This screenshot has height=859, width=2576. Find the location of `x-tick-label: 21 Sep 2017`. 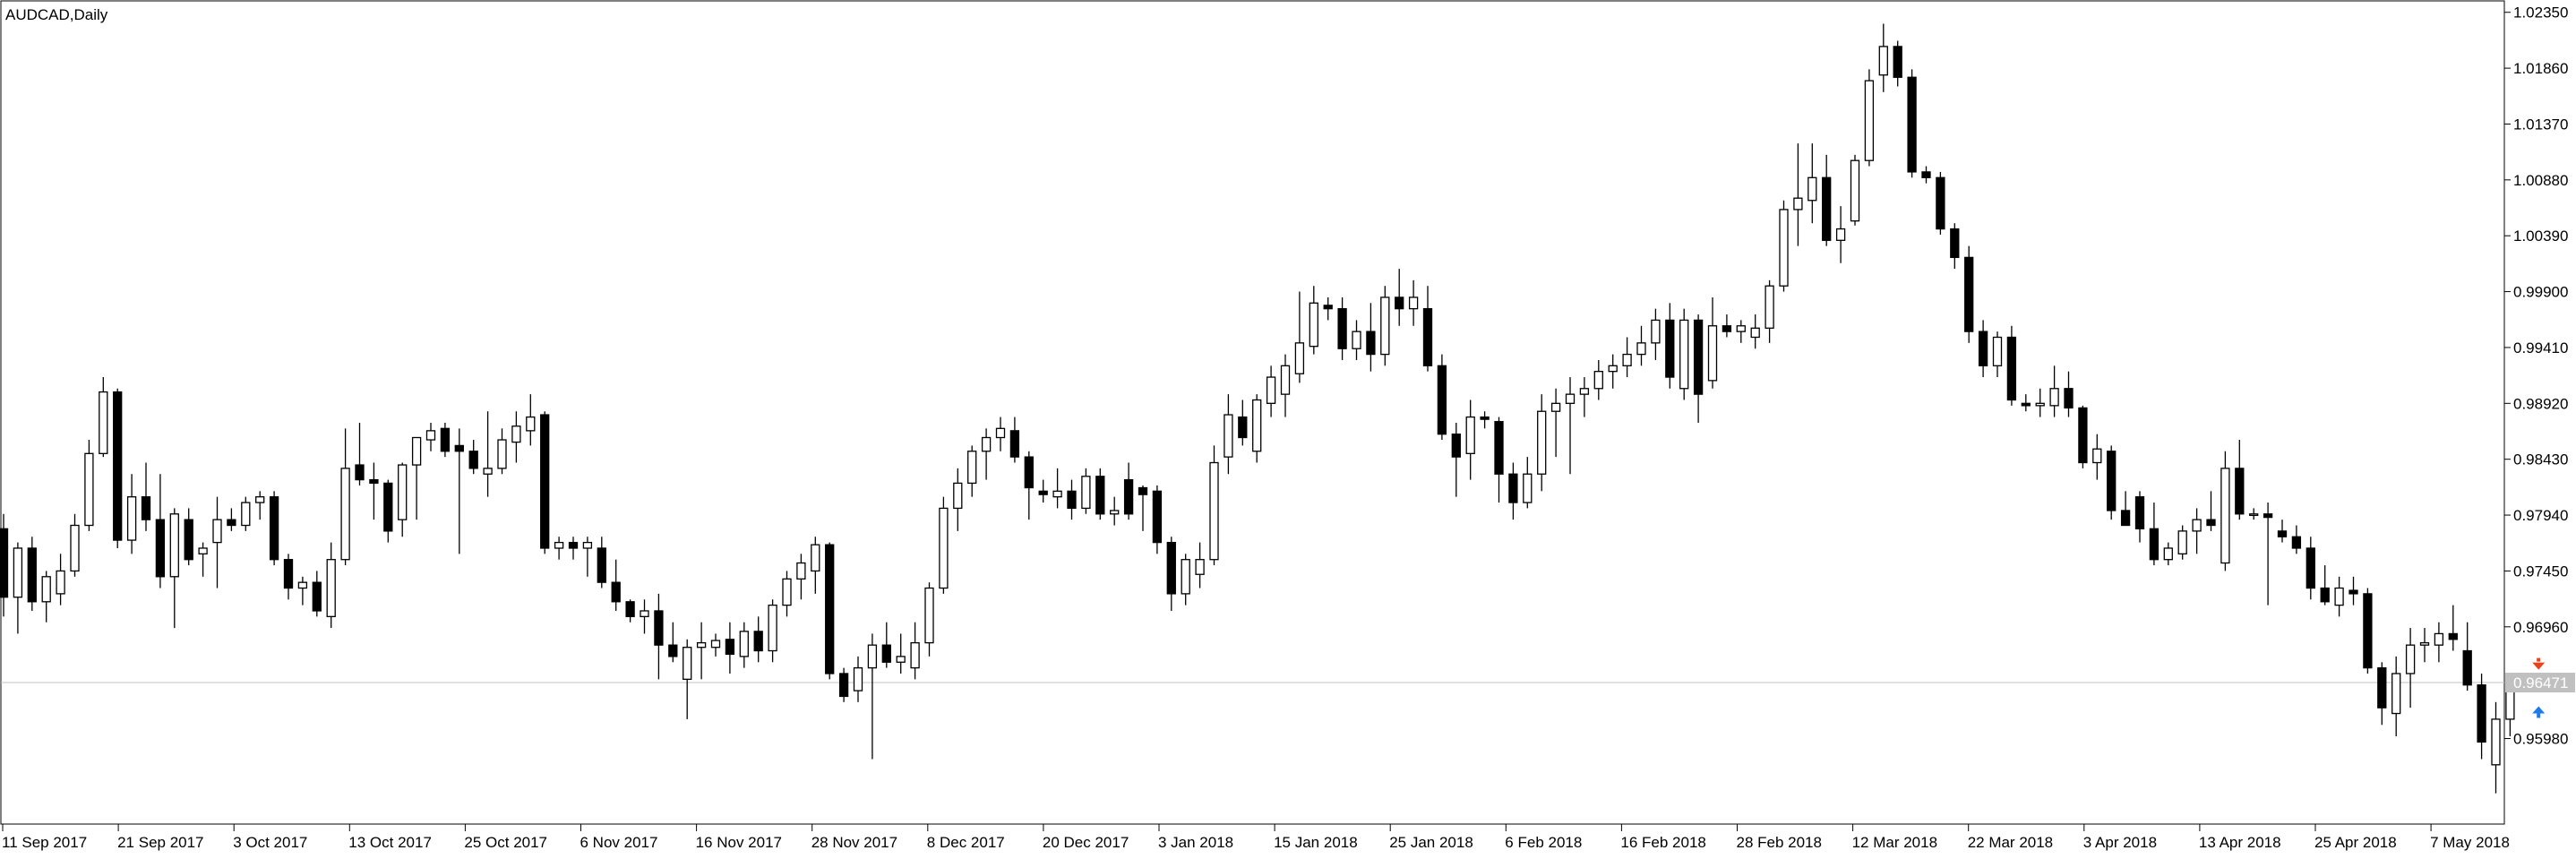

x-tick-label: 21 Sep 2017 is located at coordinates (160, 842).